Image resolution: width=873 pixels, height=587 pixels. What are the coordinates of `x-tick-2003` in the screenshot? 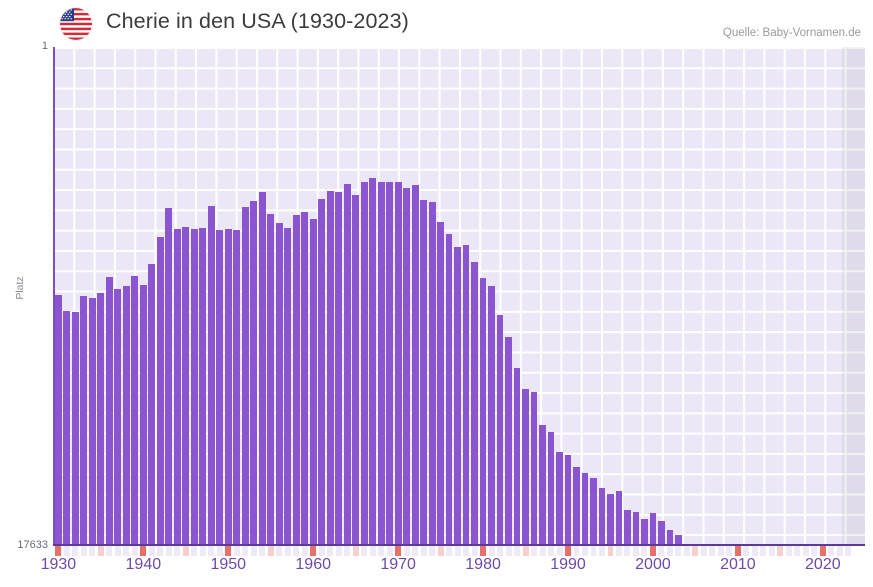 It's located at (678, 551).